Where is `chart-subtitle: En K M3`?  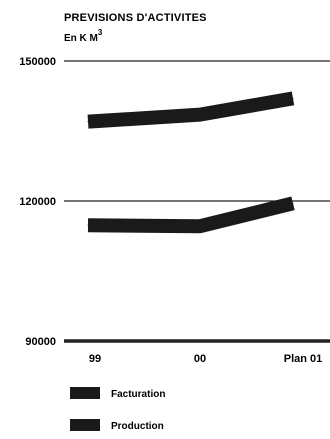 chart-subtitle: En K M3 is located at coordinates (83, 36).